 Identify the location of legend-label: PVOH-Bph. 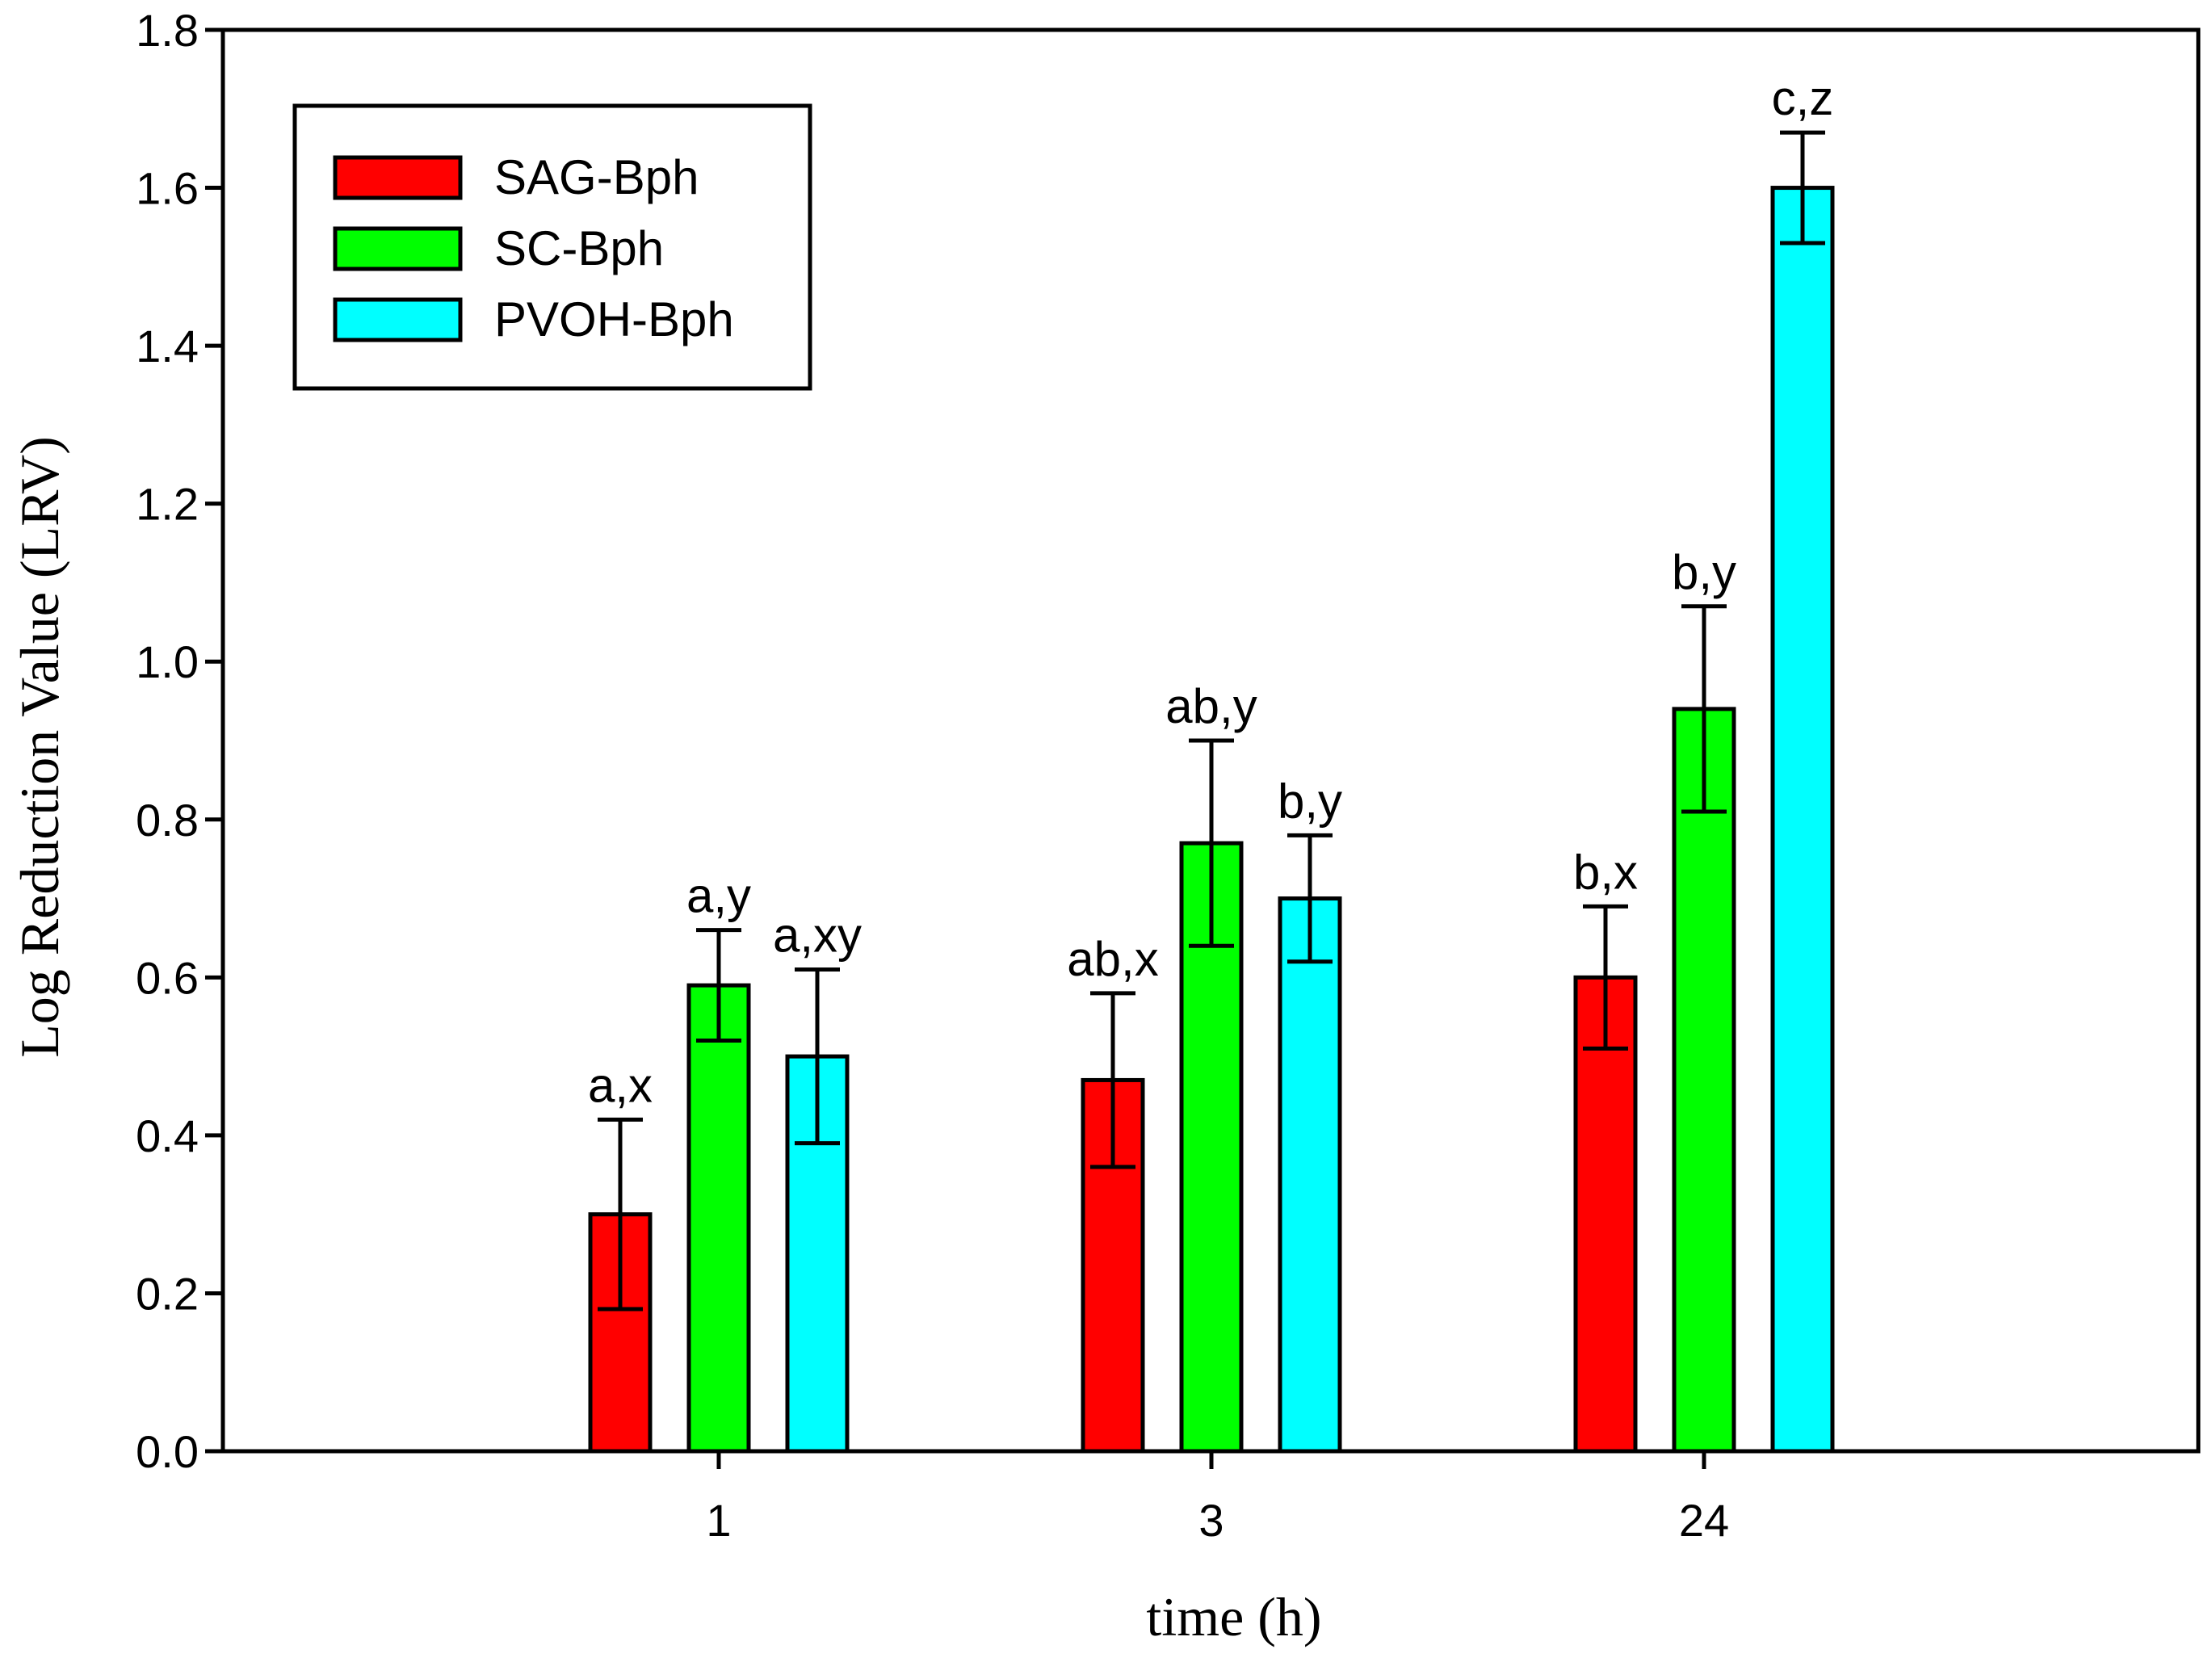
(614, 319).